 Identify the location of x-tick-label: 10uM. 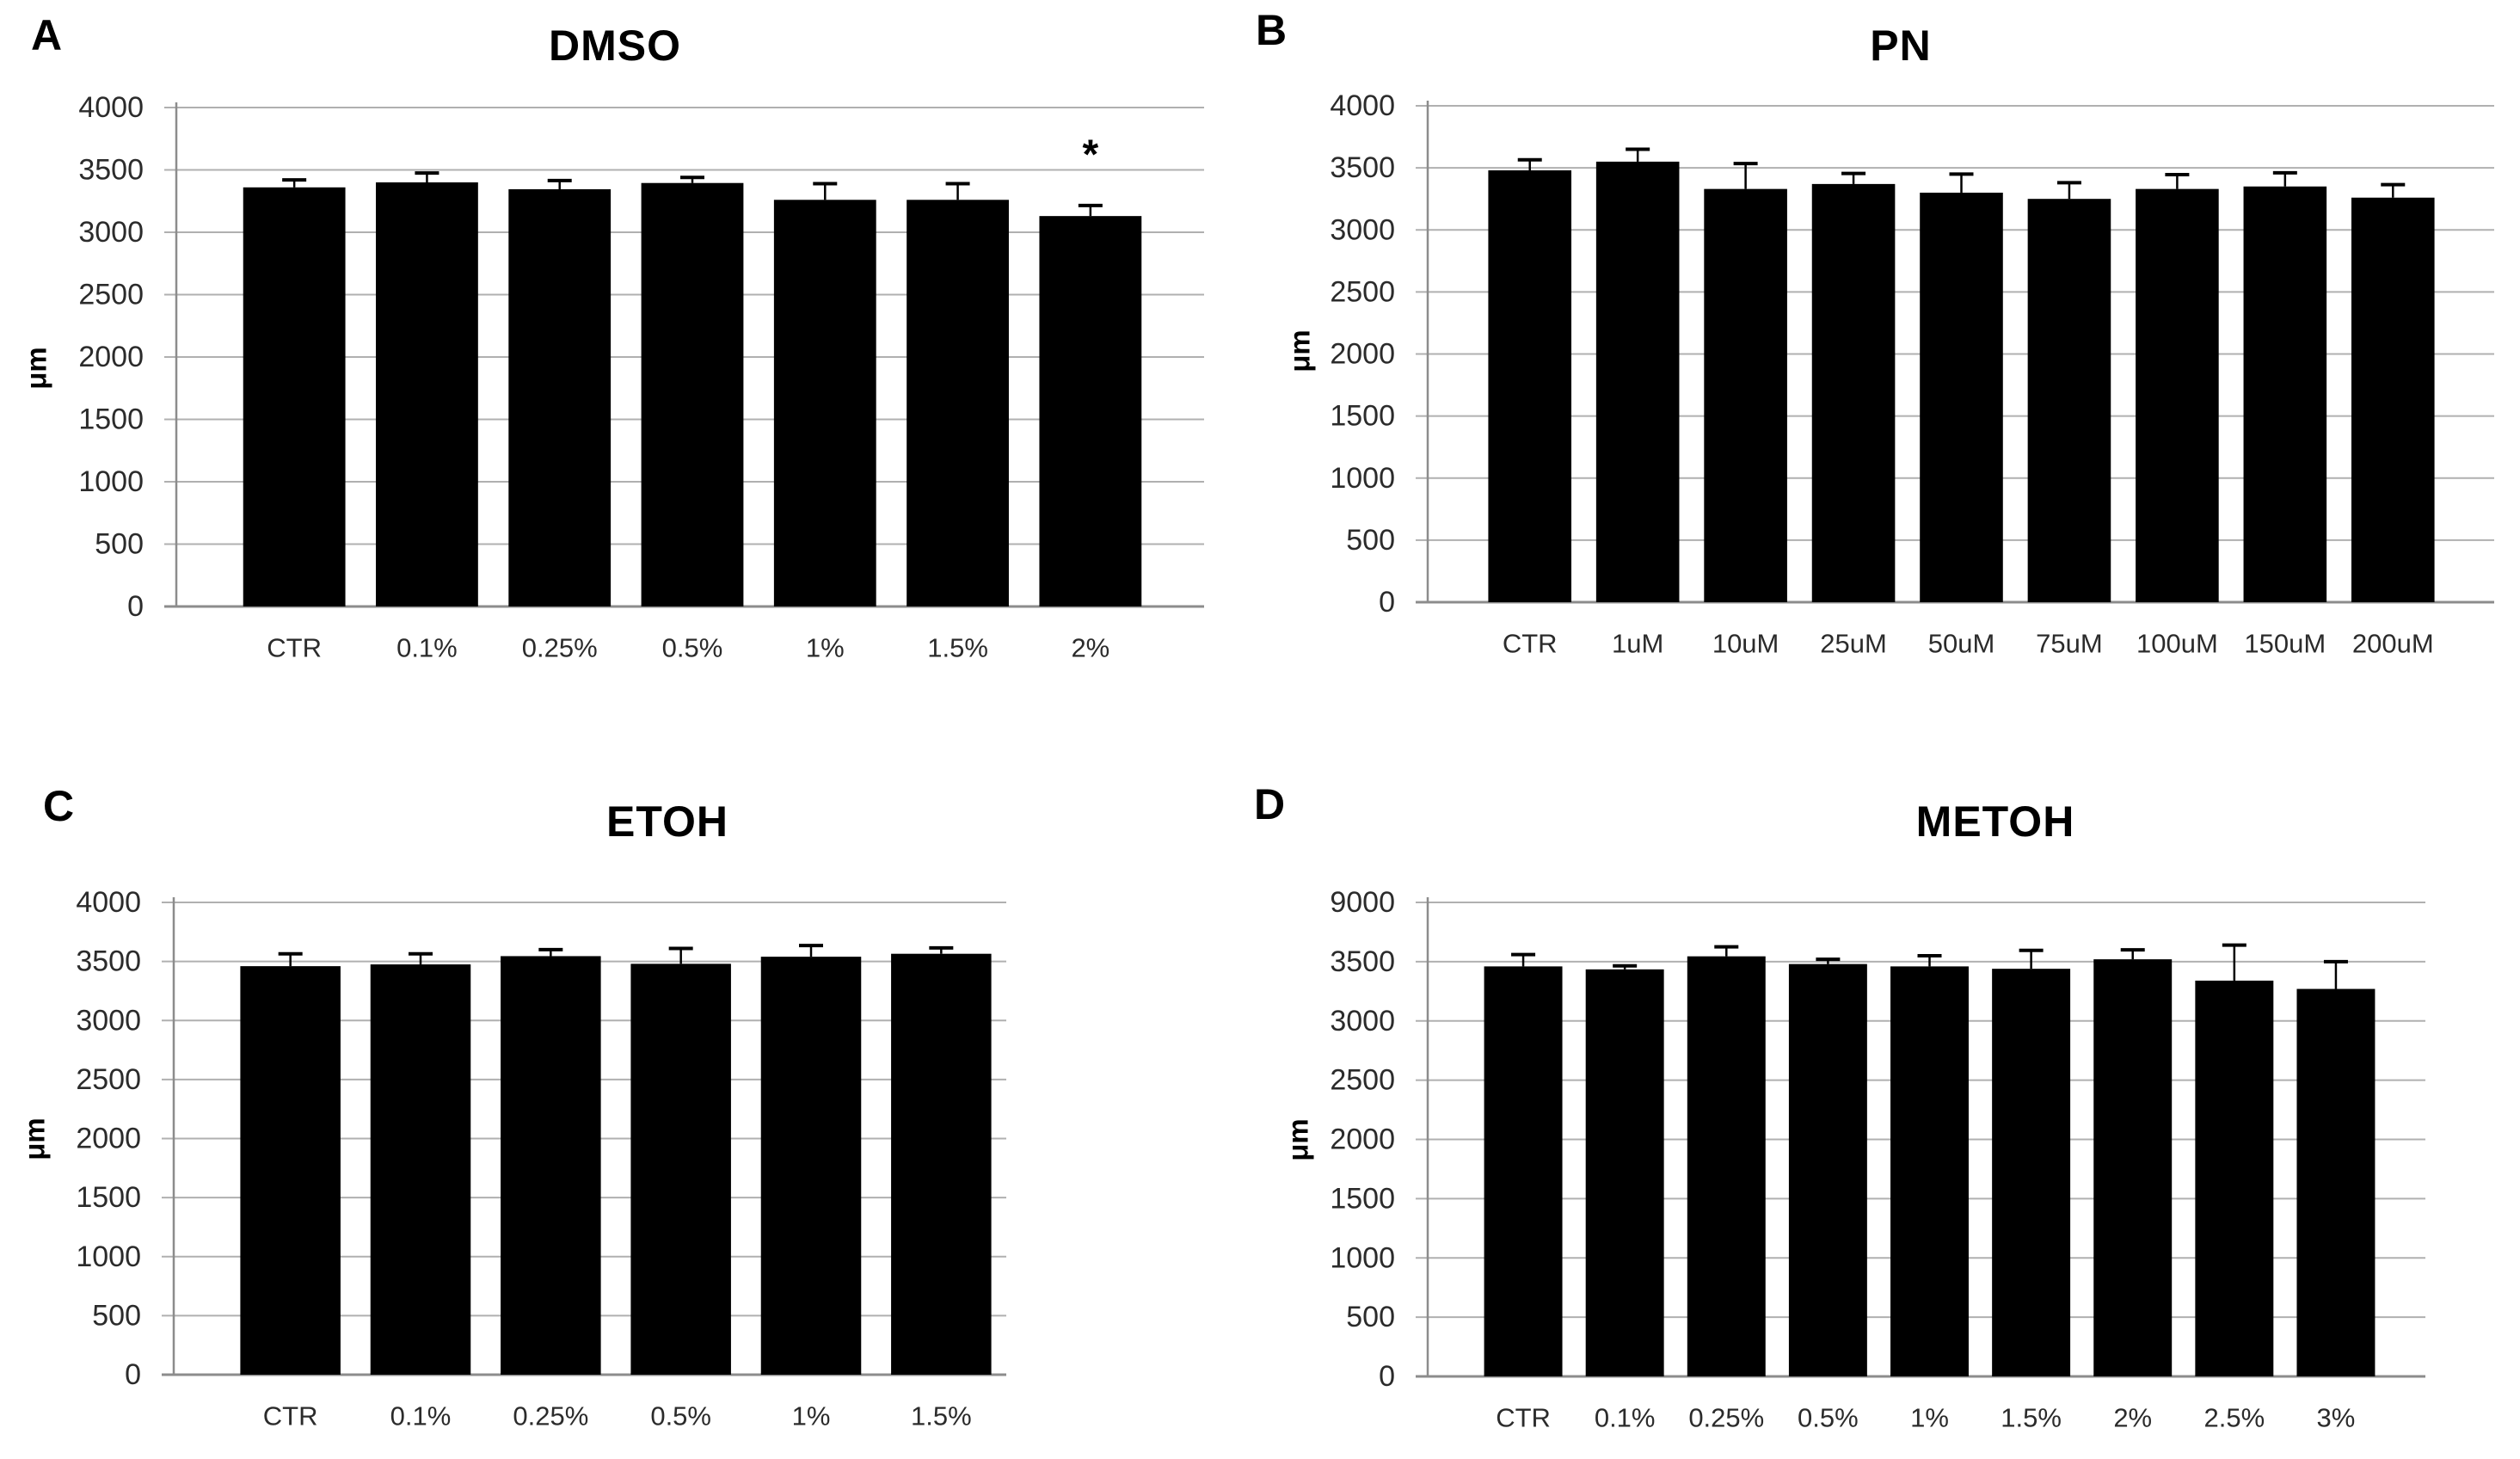
(1746, 644).